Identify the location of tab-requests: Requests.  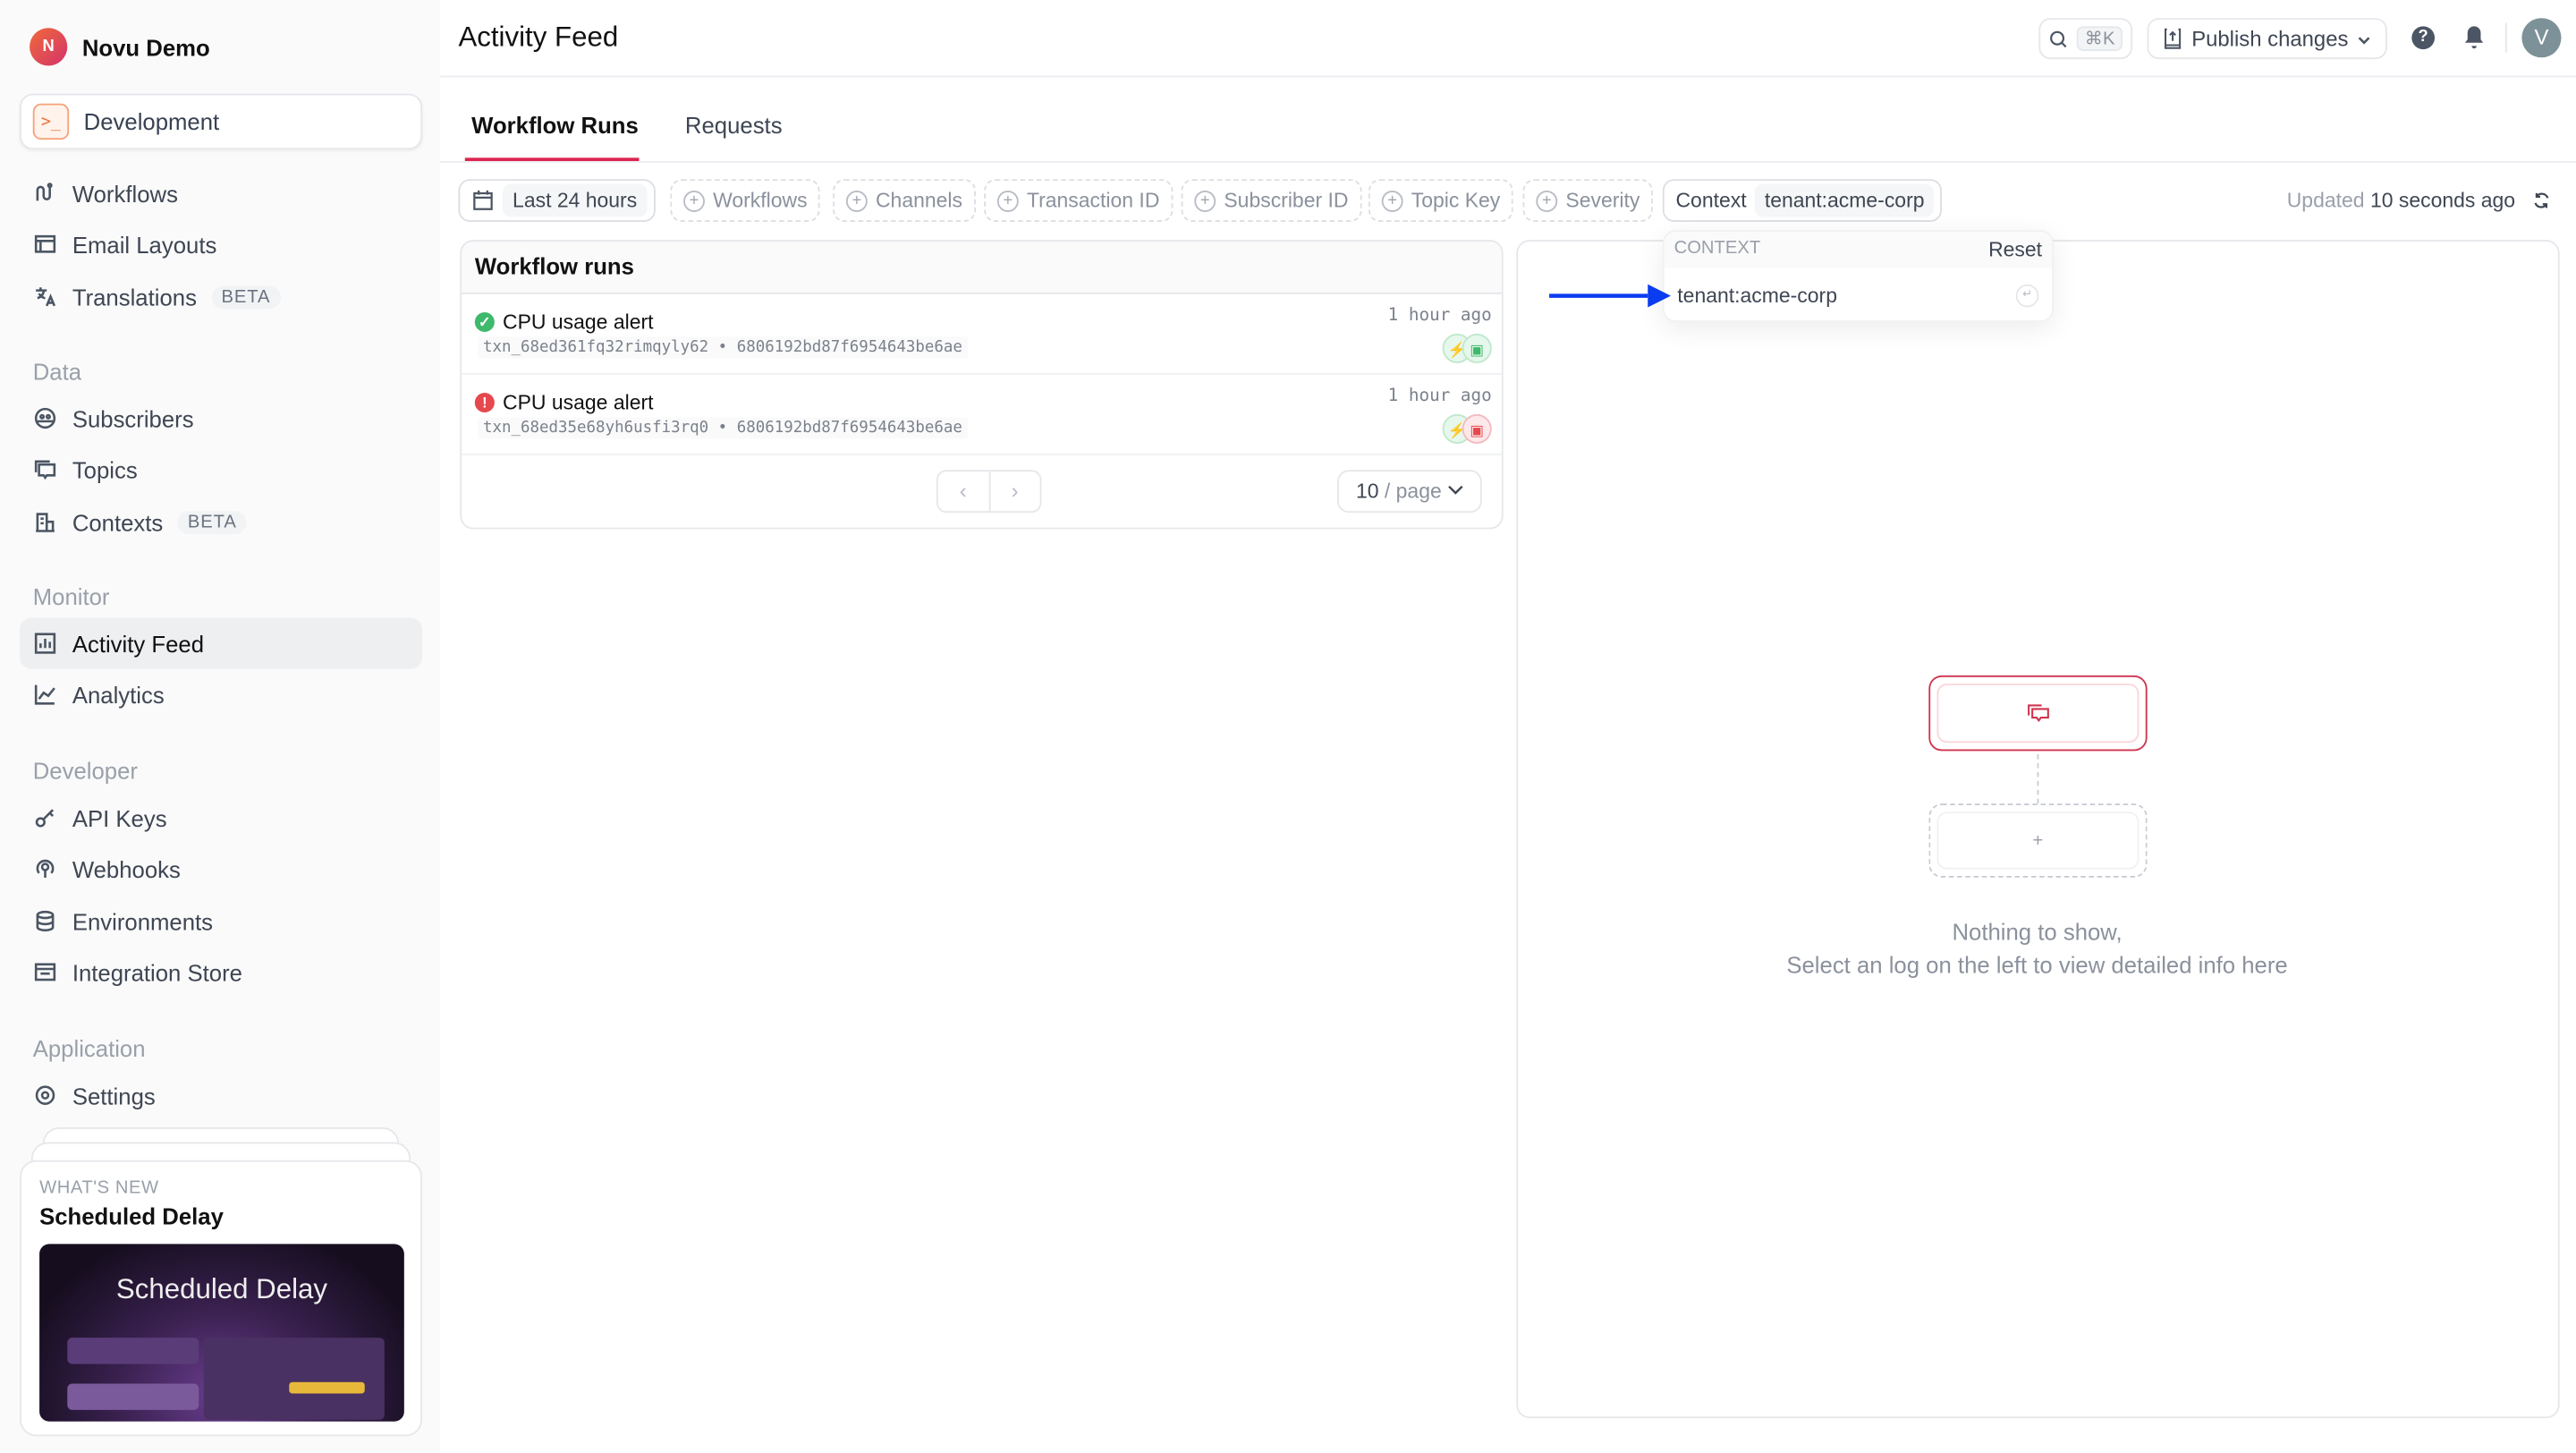
(733, 125).